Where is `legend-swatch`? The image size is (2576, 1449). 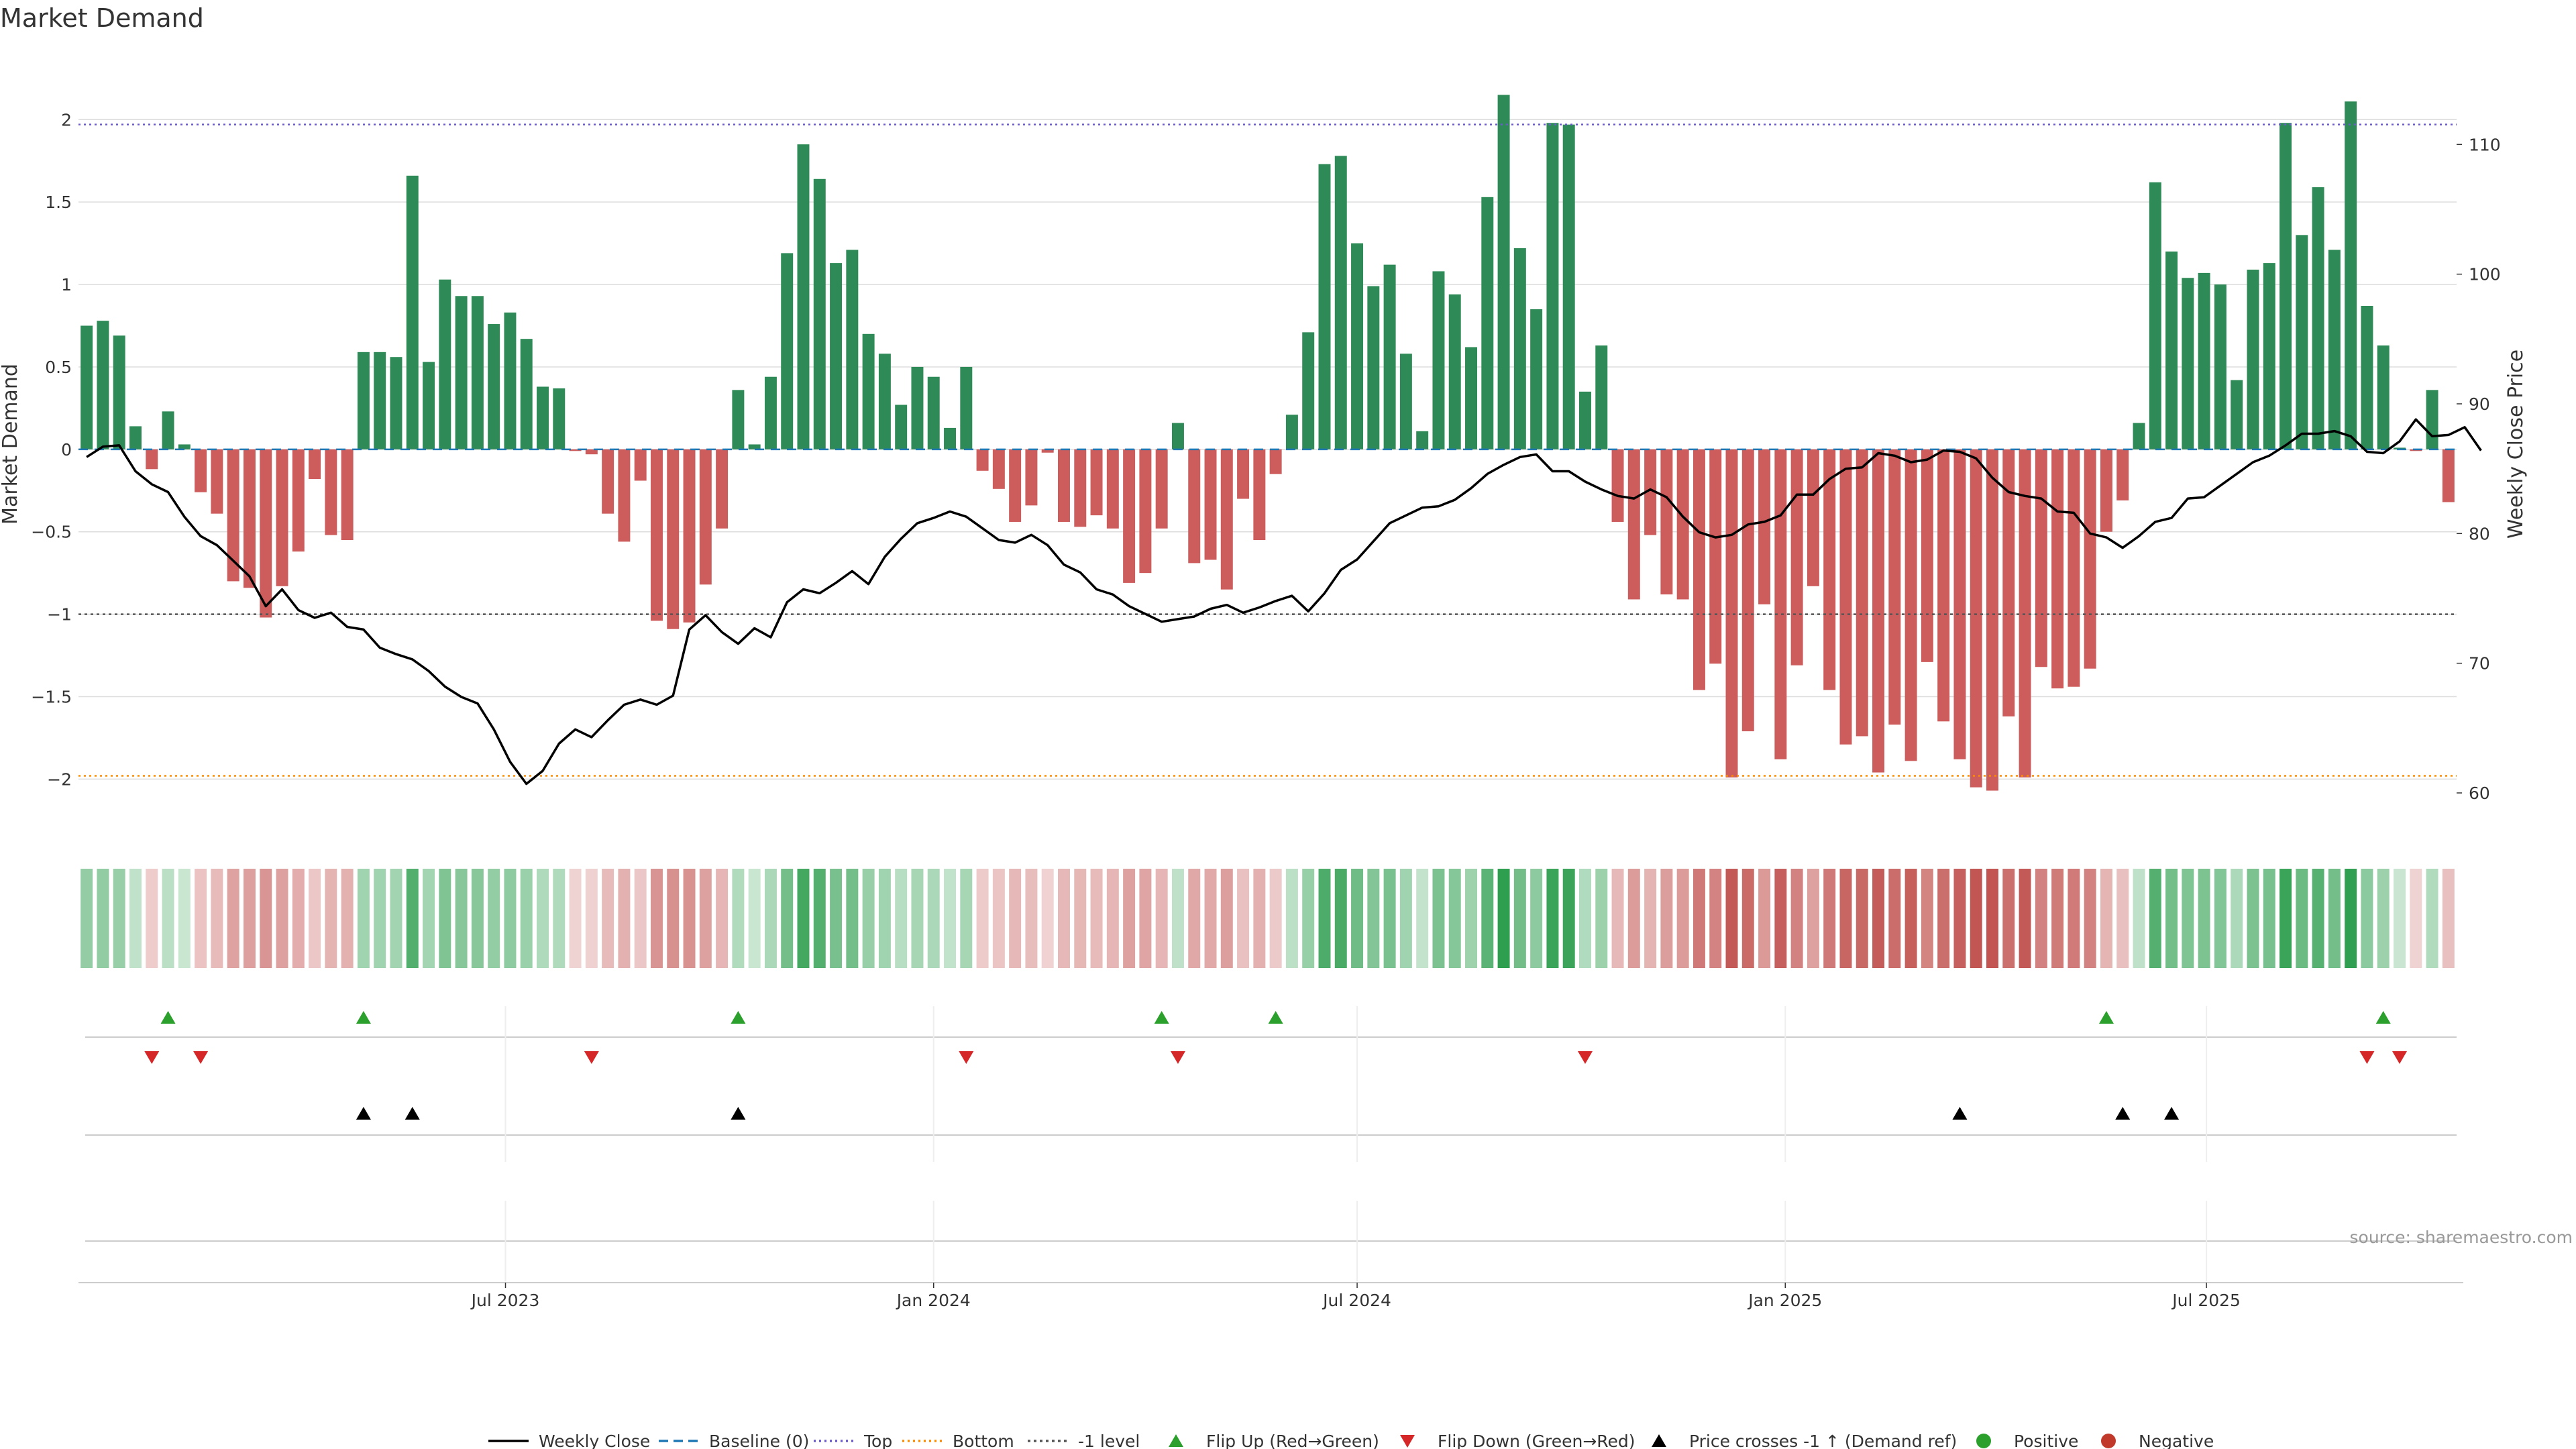 legend-swatch is located at coordinates (2108, 1441).